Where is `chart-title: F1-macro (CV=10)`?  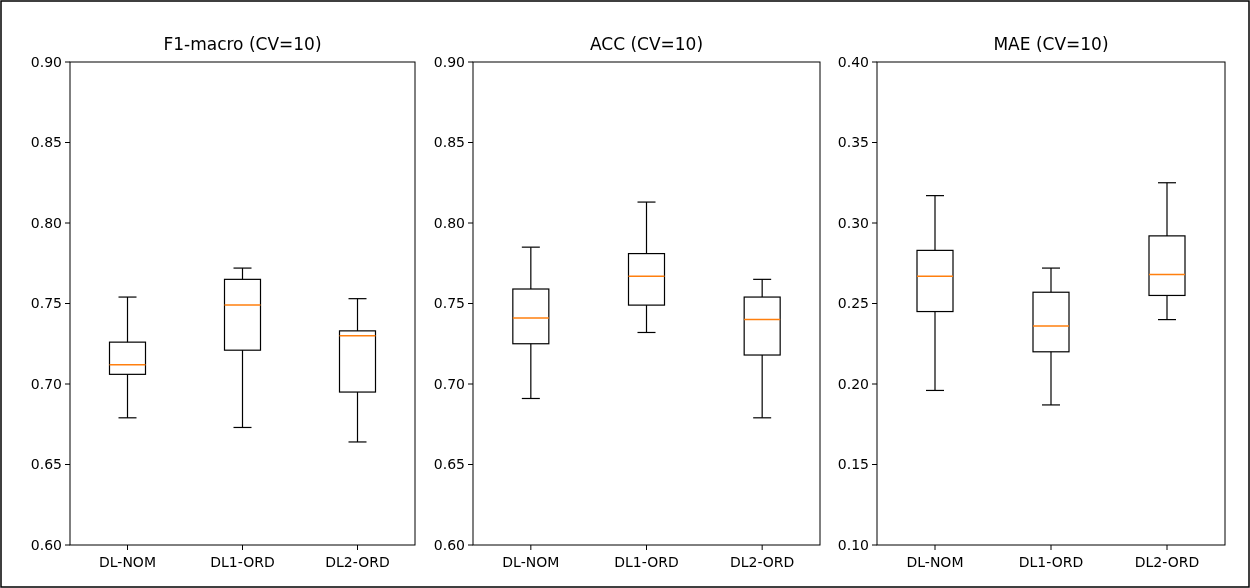
chart-title: F1-macro (CV=10) is located at coordinates (242, 44).